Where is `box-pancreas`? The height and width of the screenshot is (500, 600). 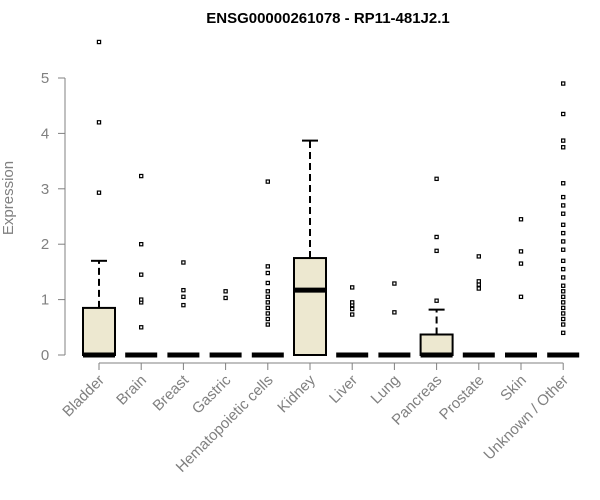
box-pancreas is located at coordinates (436, 267).